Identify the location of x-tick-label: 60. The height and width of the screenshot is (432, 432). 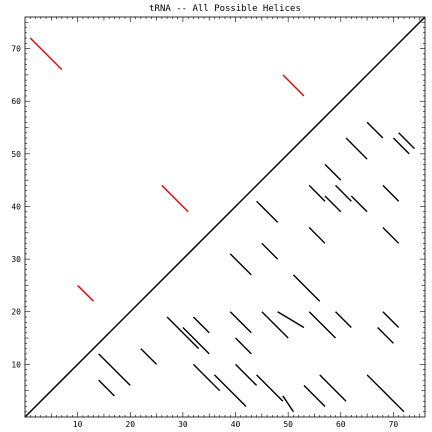
(341, 424).